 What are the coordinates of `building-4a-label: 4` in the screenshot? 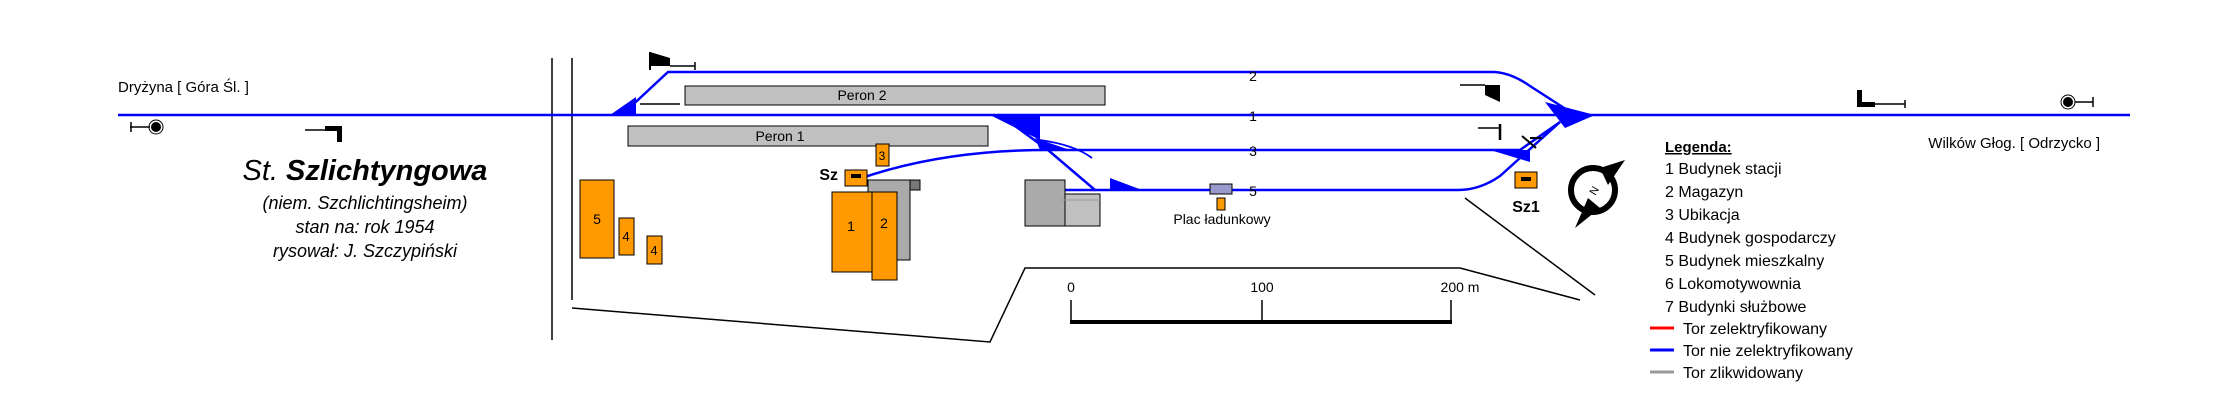 It's located at (625, 236).